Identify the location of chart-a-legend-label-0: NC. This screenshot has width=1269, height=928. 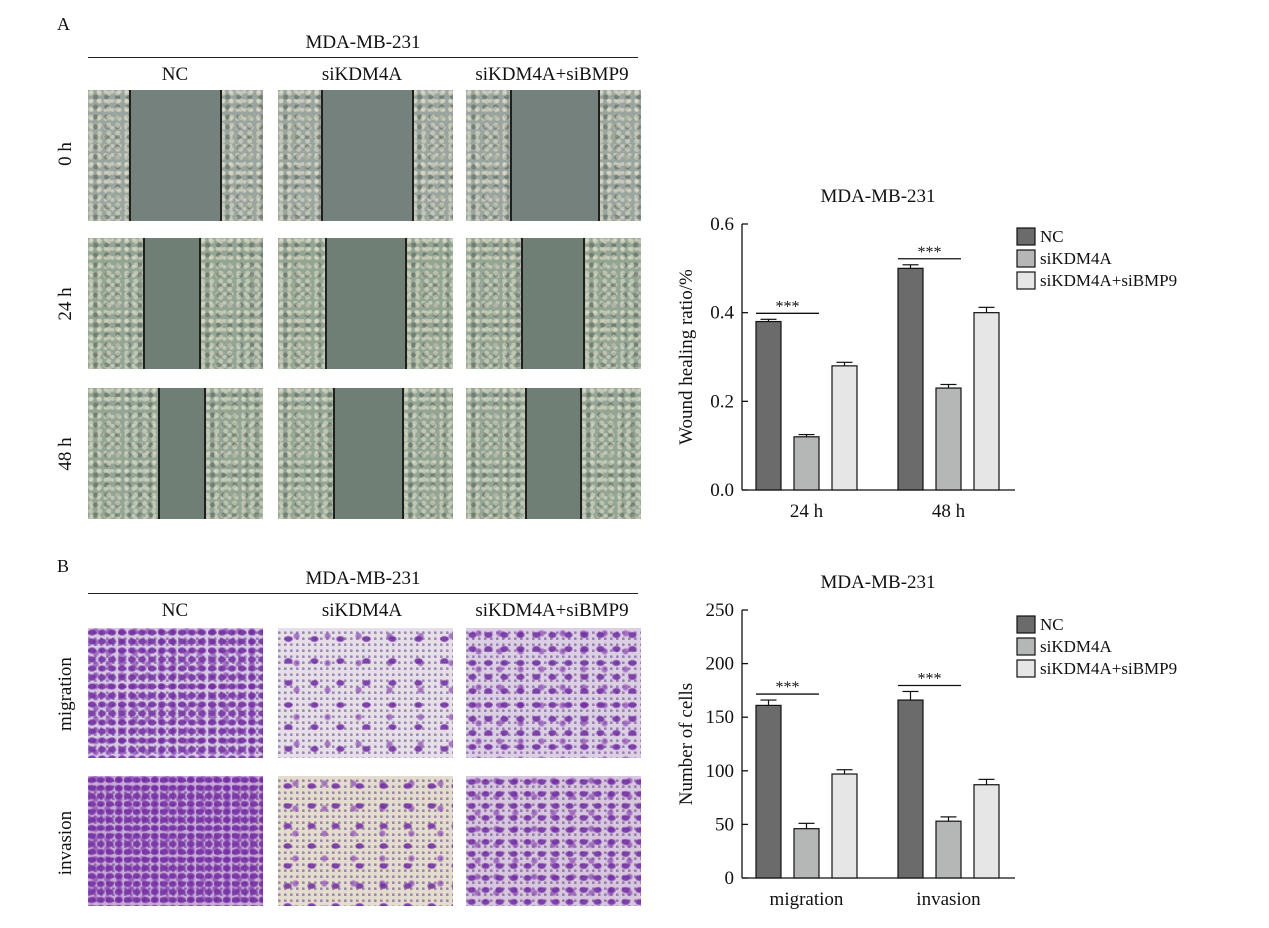
(1052, 236).